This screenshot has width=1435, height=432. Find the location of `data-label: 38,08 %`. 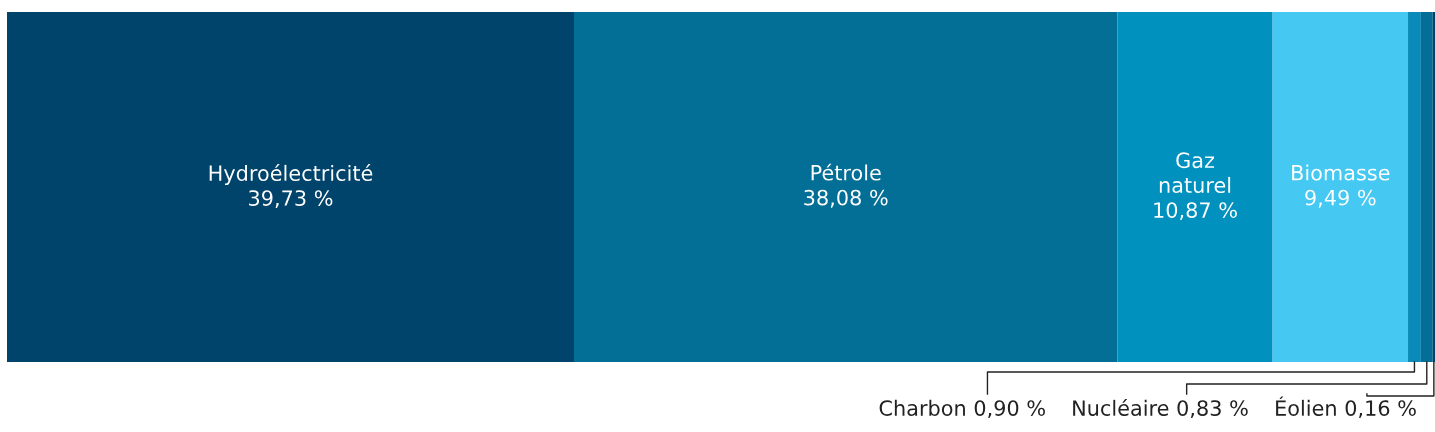

data-label: 38,08 % is located at coordinates (846, 198).